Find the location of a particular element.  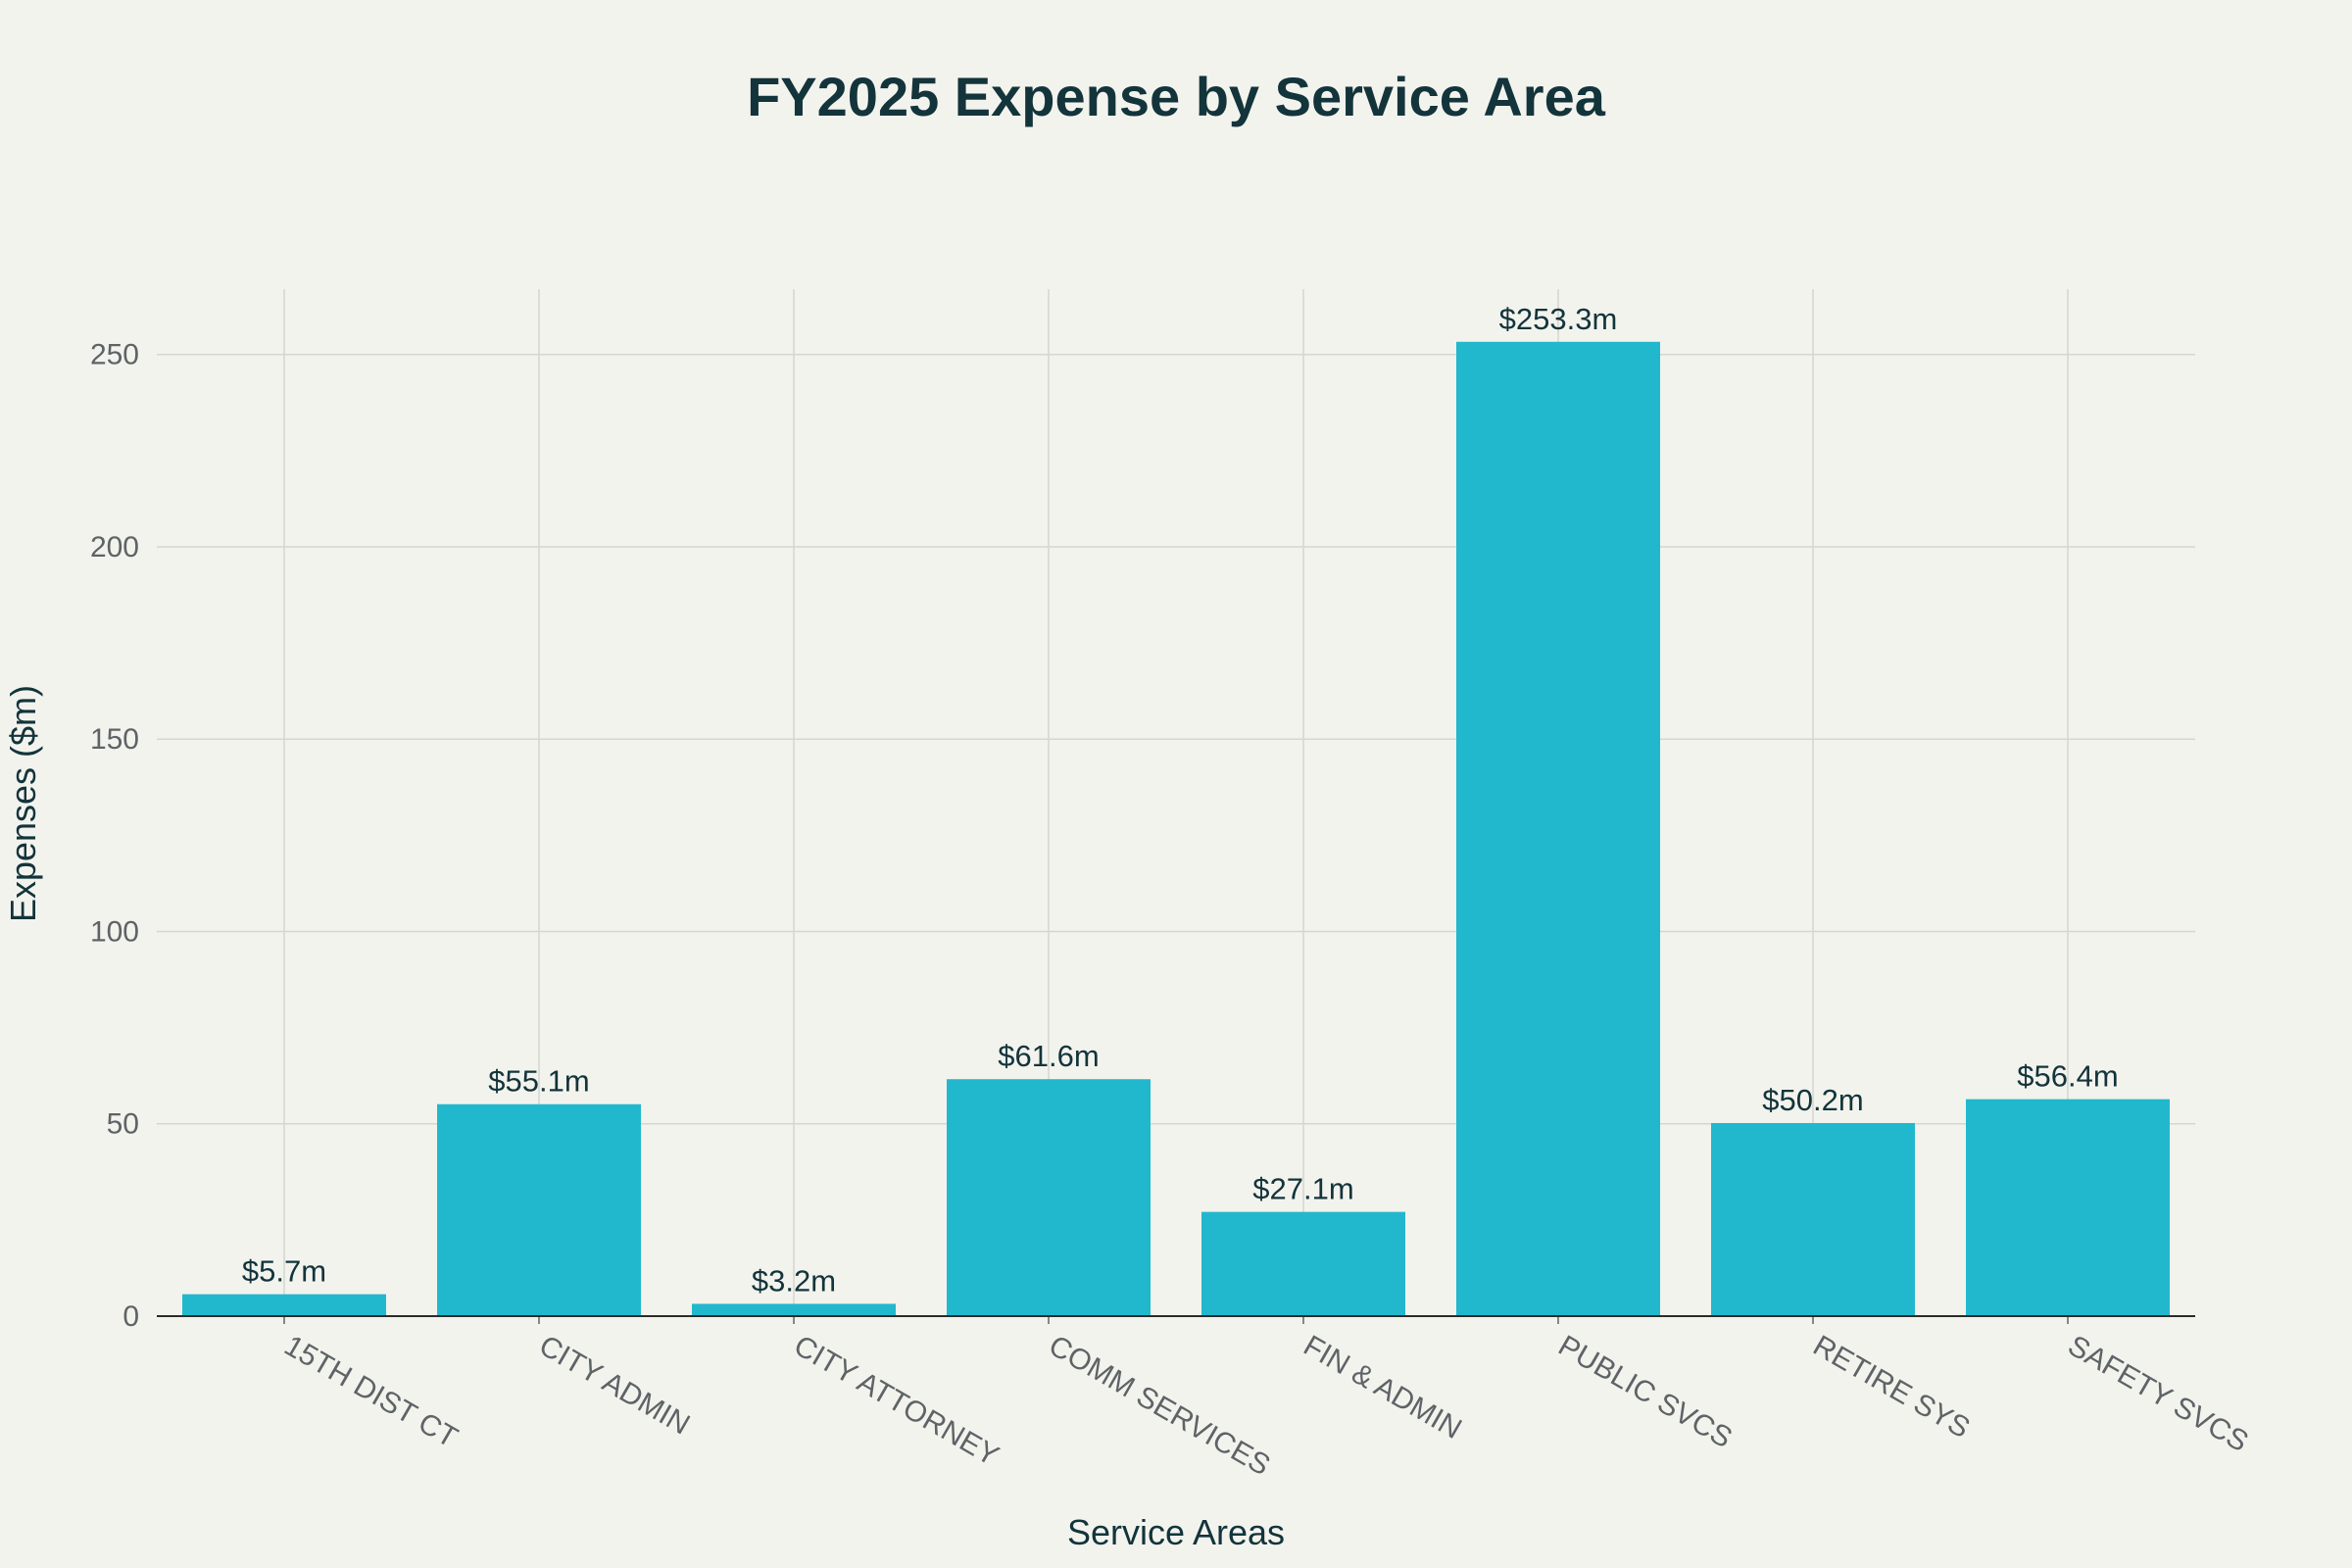

bar-data-label: $5.7m is located at coordinates (284, 1271).